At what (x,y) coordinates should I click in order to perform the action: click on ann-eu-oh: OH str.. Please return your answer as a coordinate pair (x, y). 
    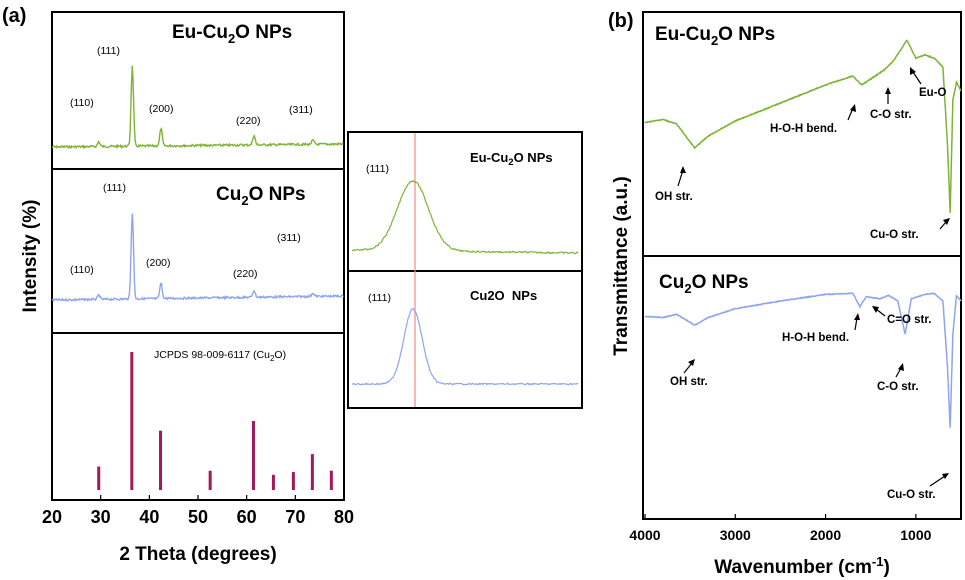
    Looking at the image, I should click on (674, 197).